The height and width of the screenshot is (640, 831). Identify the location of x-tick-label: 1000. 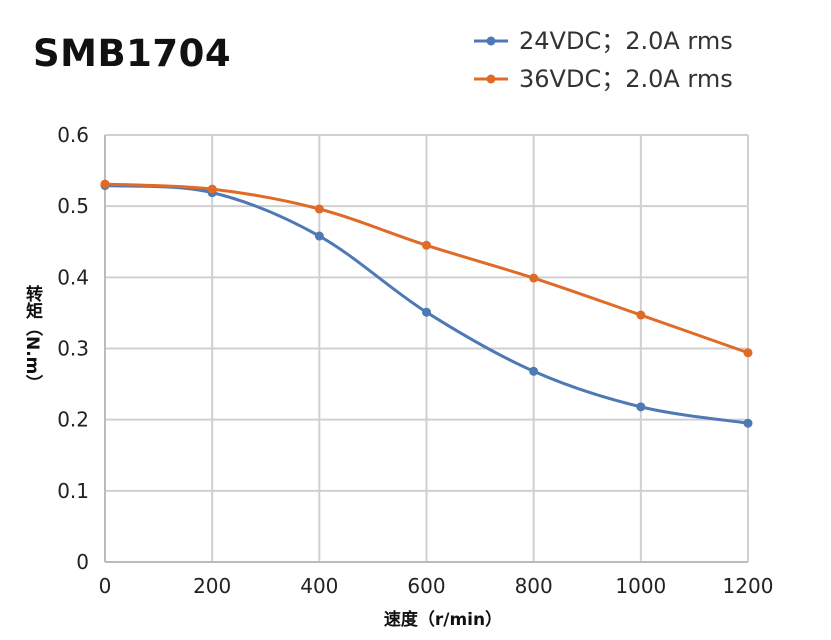
(640, 586).